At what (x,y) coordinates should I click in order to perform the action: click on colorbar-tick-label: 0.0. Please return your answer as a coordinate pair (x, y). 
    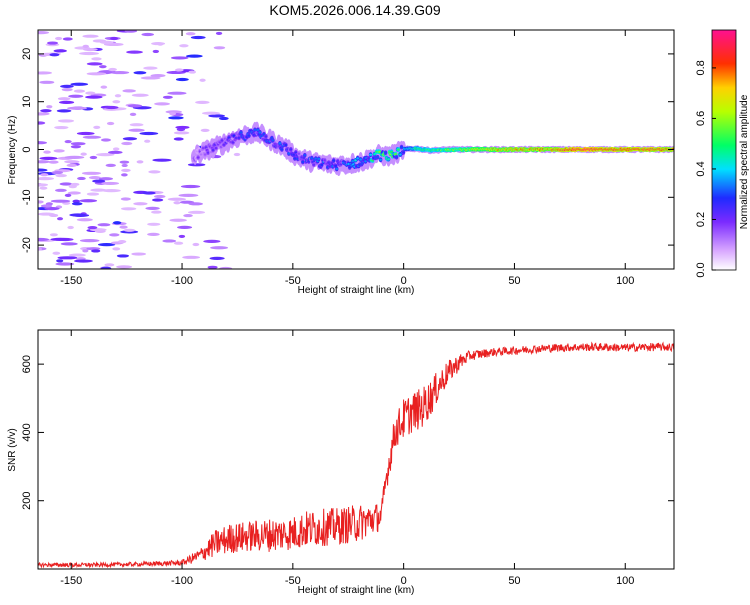
    Looking at the image, I should click on (701, 269).